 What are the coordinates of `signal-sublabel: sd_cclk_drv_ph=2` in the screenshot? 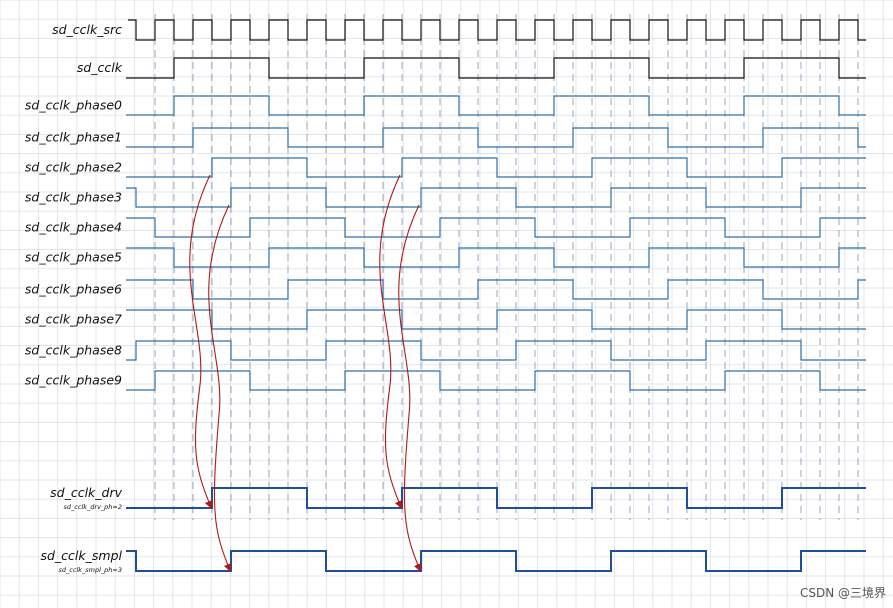 It's located at (93, 507).